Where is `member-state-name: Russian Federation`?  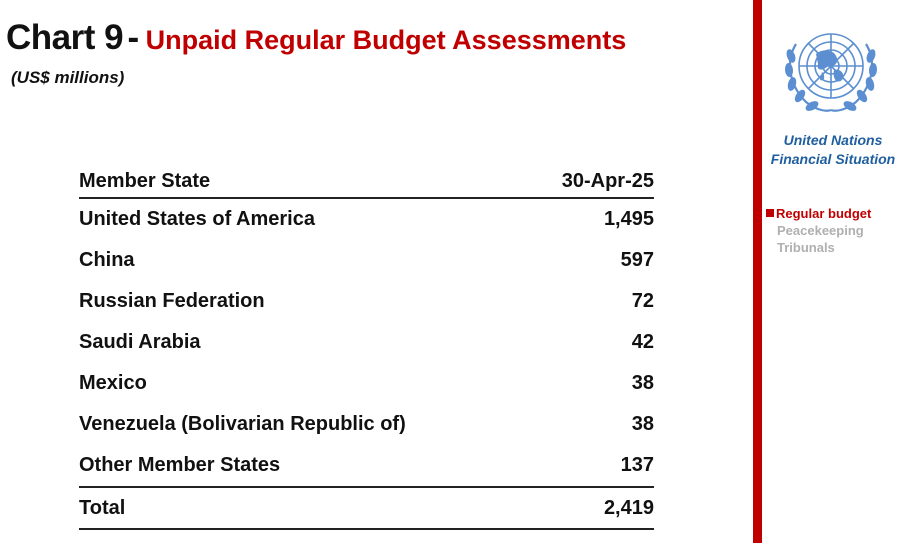 member-state-name: Russian Federation is located at coordinates (172, 301).